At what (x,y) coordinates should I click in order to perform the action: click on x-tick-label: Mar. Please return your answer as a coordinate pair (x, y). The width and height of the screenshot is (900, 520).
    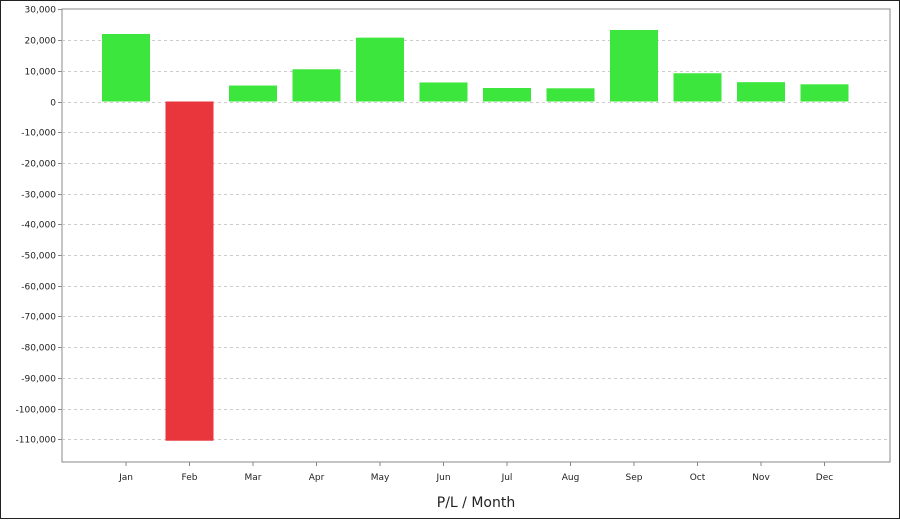
    Looking at the image, I should click on (253, 478).